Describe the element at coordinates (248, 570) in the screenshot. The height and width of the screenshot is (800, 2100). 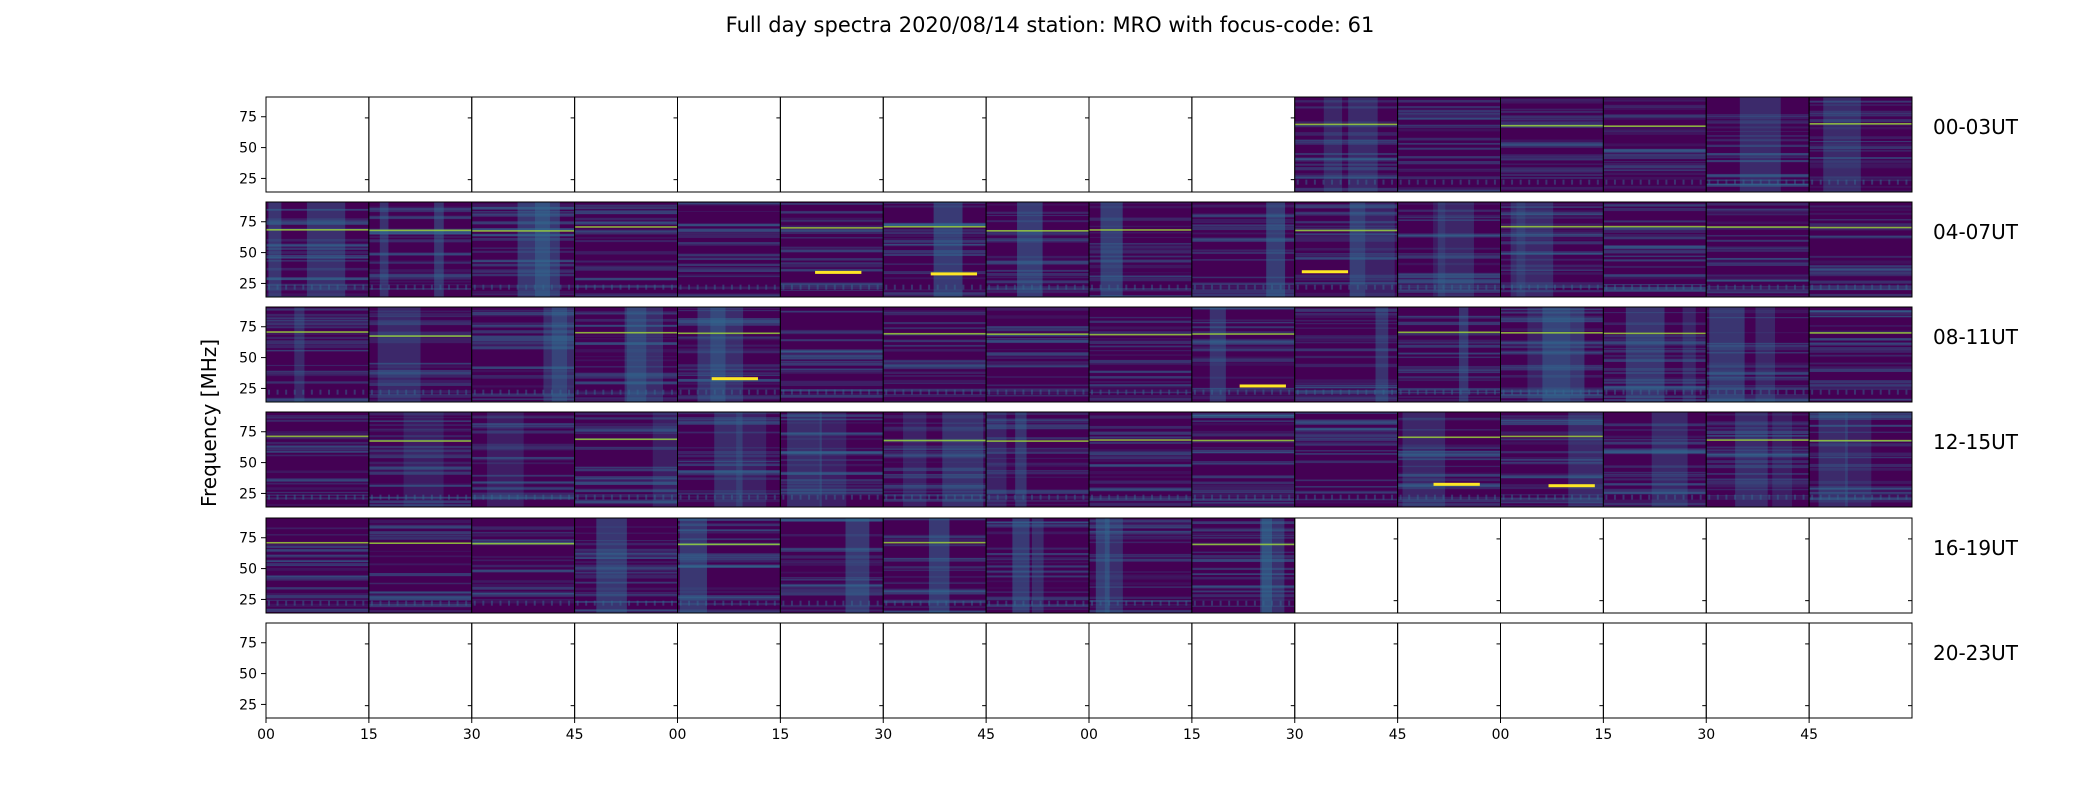
I see `y-tick-label: 50` at that location.